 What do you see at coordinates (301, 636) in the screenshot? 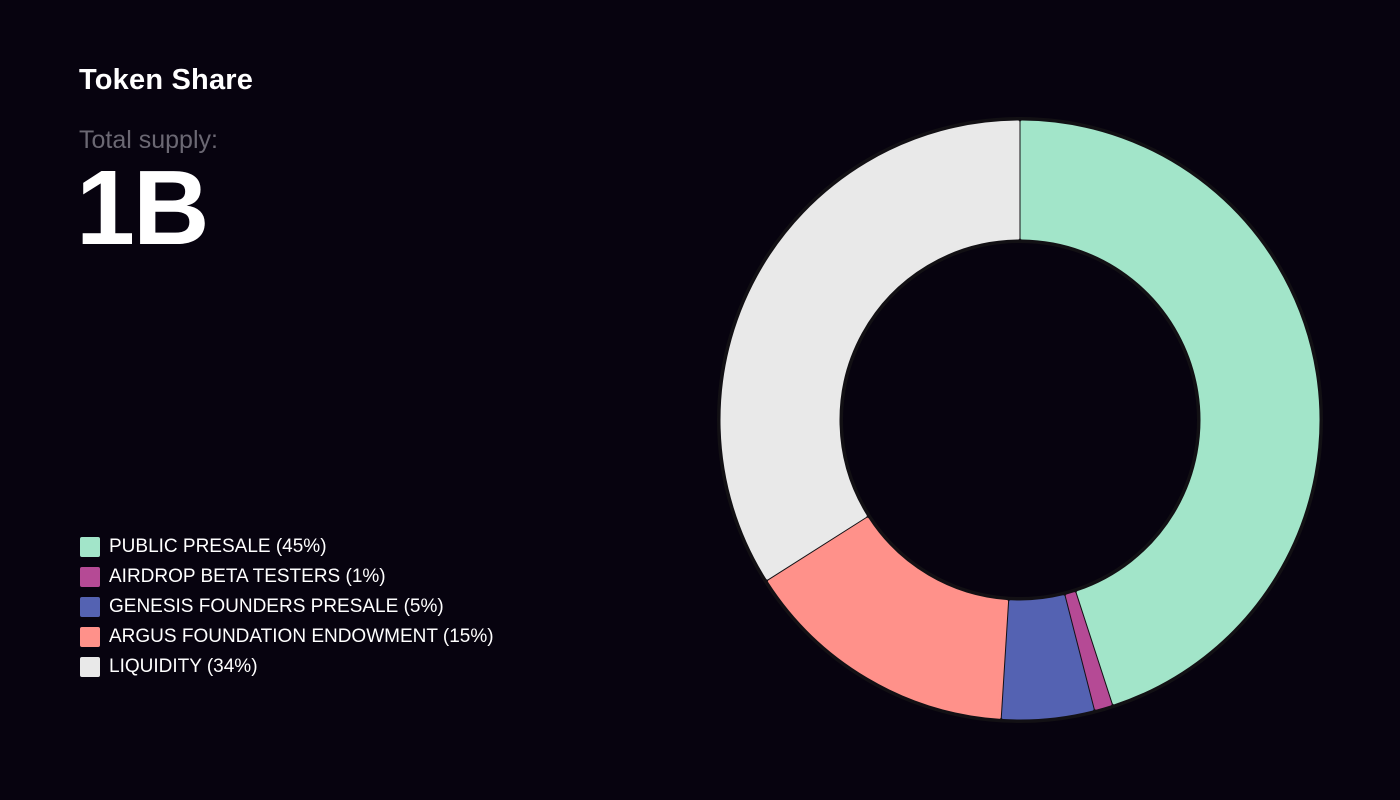
I see `legend-label: ARGUS FOUNDATION ENDOWMENT (15%)` at bounding box center [301, 636].